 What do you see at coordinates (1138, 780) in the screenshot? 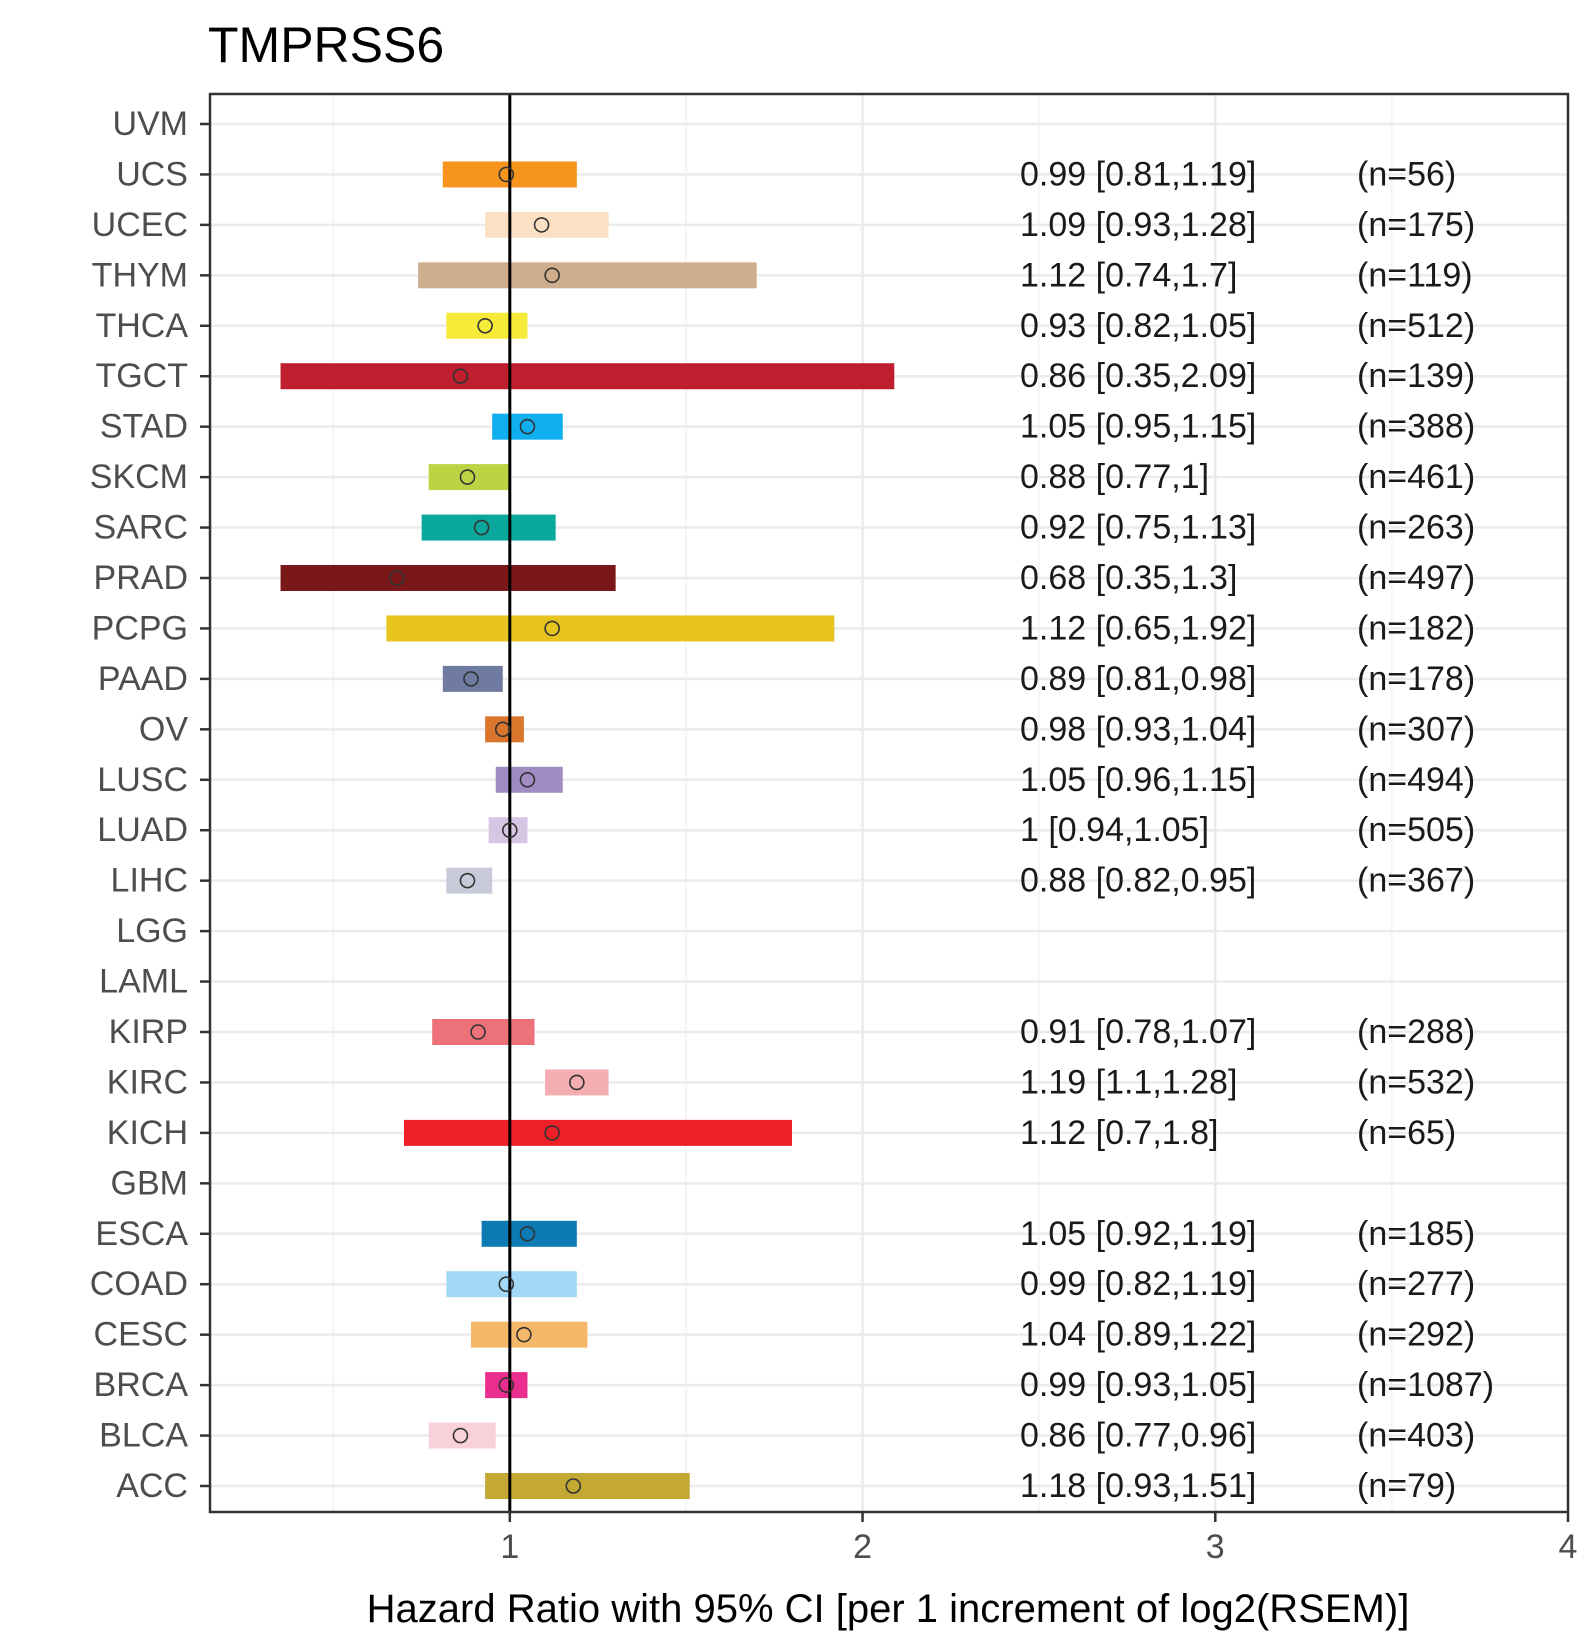
I see `hr-ci-label: 1.05 [0.96,1.15]` at bounding box center [1138, 780].